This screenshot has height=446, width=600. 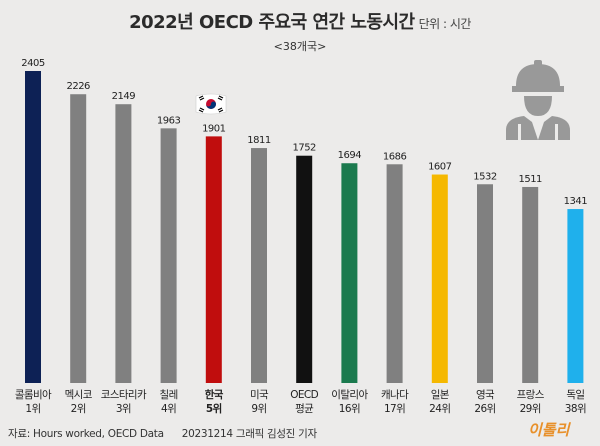 I want to click on category-label: 영국, so click(x=485, y=395).